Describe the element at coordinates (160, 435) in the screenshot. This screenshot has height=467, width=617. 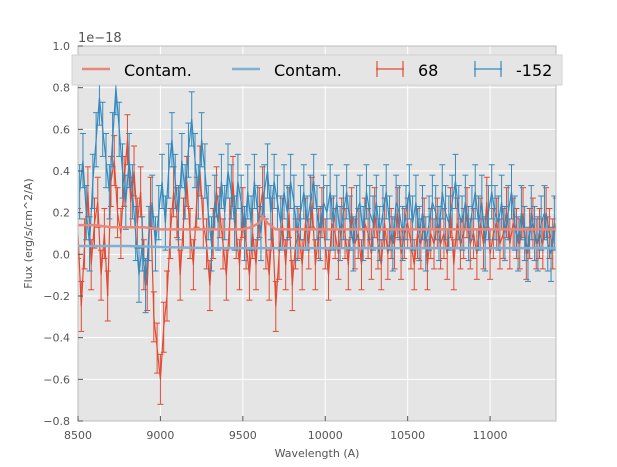
I see `x-tick-label: 9000` at that location.